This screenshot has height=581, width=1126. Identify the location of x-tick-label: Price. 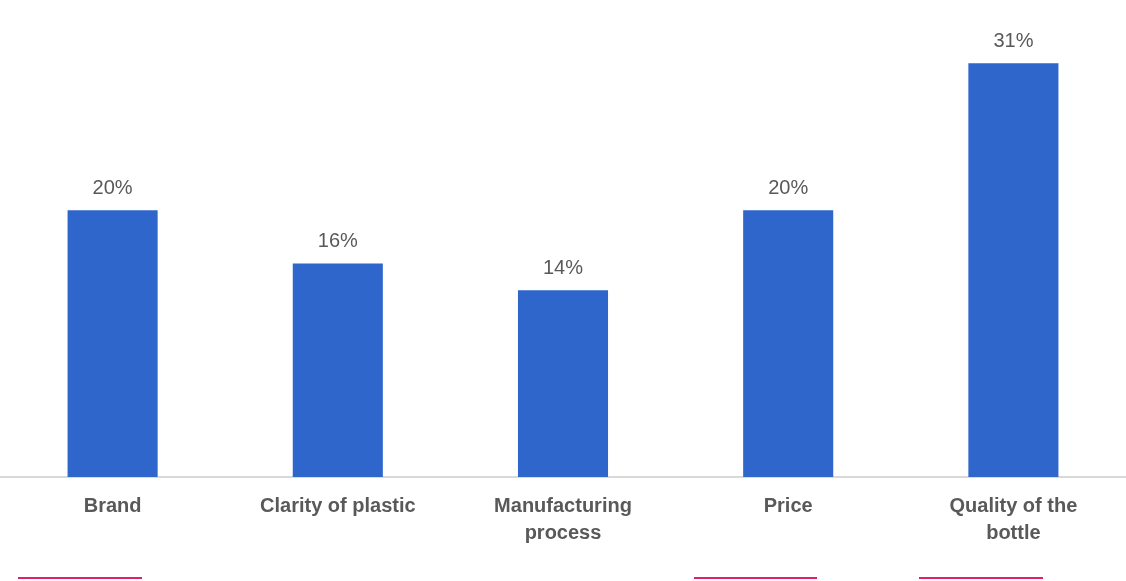
(788, 505).